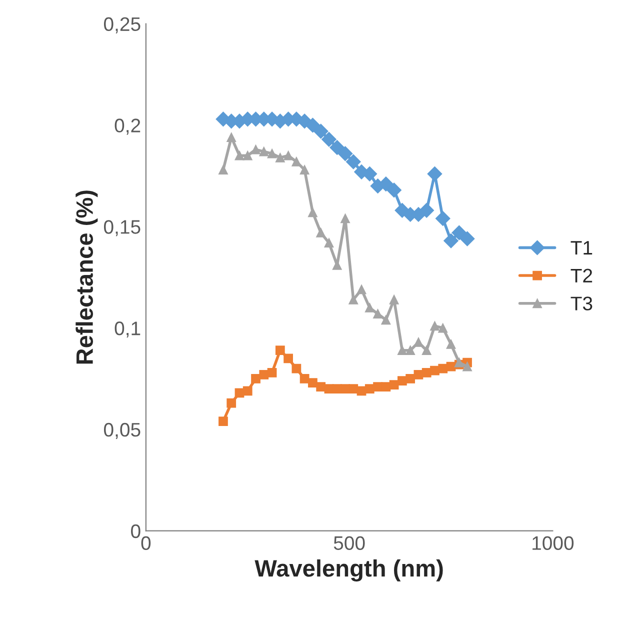  Describe the element at coordinates (348, 570) in the screenshot. I see `x-axis-title: Wavelength (nm)` at that location.